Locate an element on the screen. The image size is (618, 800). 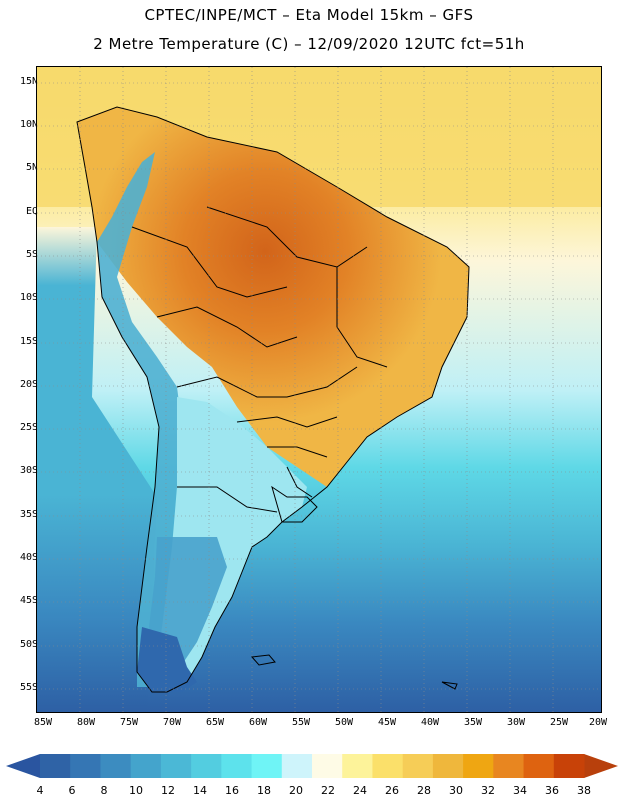
colorbar-label-4: 4 is located at coordinates (40, 790).